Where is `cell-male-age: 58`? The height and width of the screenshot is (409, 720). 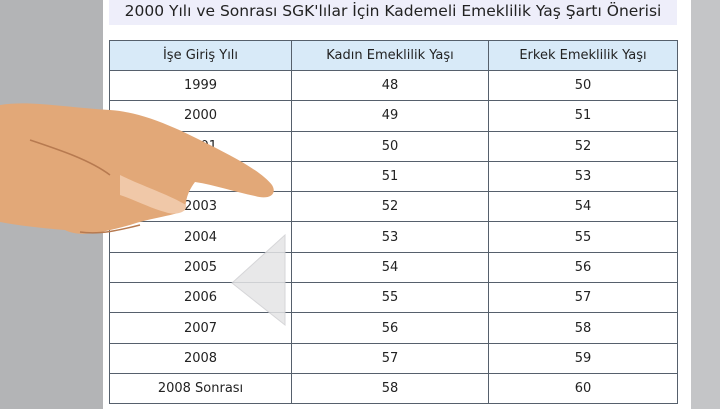
cell-male-age: 58 is located at coordinates (583, 328).